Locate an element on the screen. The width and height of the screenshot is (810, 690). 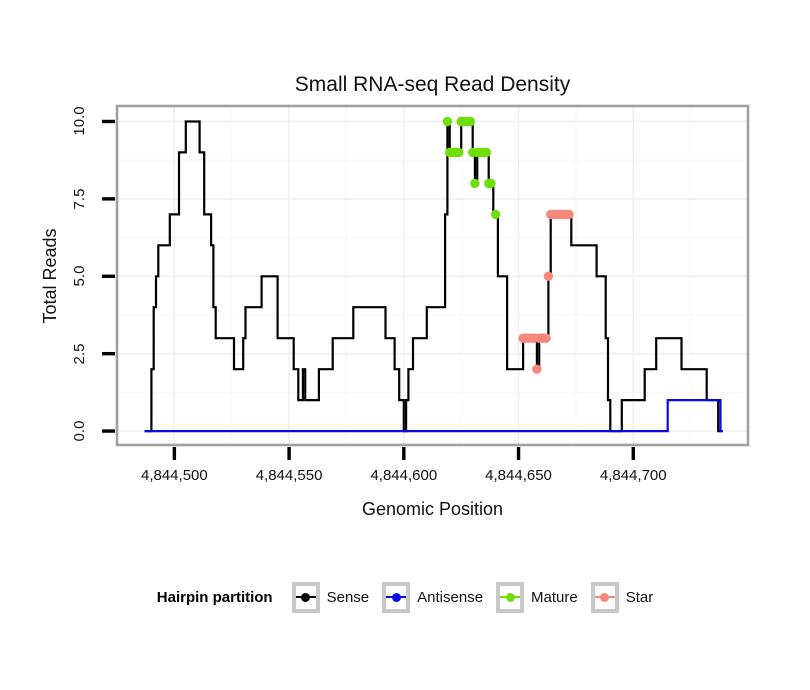
legend-item-antisense: Antisense is located at coordinates (433, 597).